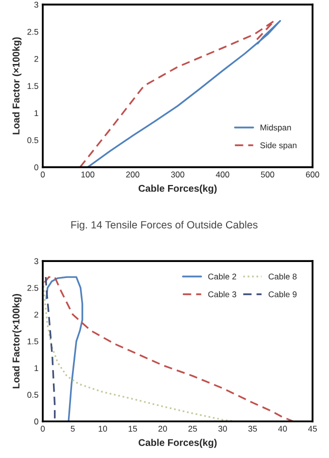 This screenshot has height=458, width=329. I want to click on x-tick-label: 300, so click(177, 175).